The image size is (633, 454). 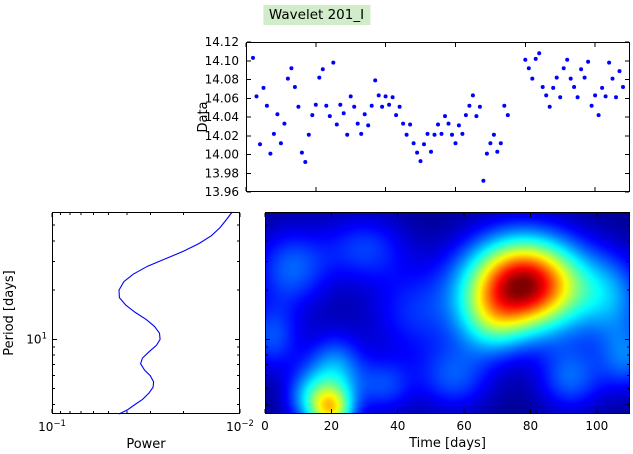 I want to click on power-xtick-label: 10−2, so click(x=240, y=426).